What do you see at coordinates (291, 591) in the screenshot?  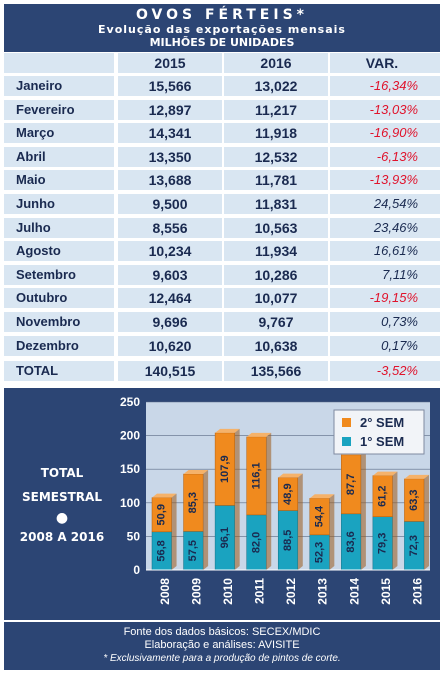 I see `x-tick-label: 2012` at bounding box center [291, 591].